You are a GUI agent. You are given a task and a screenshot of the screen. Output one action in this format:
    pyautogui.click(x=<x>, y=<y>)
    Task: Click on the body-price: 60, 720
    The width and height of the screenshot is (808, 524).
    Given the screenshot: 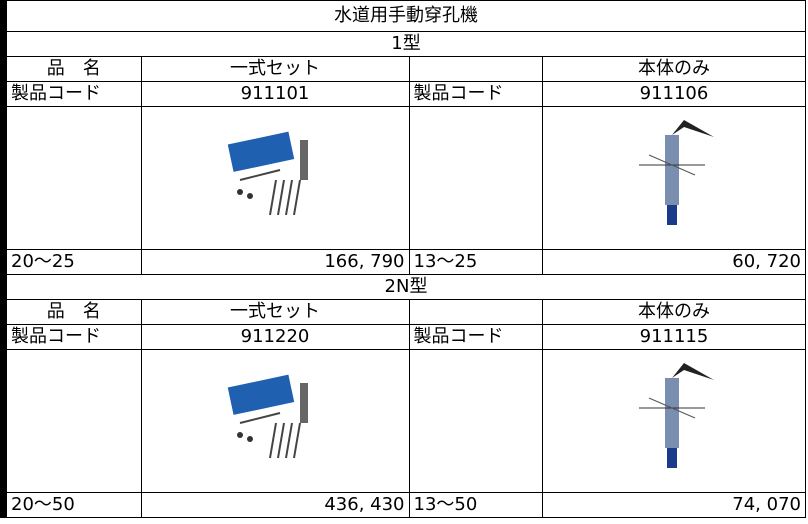 What is the action you would take?
    pyautogui.click(x=674, y=262)
    